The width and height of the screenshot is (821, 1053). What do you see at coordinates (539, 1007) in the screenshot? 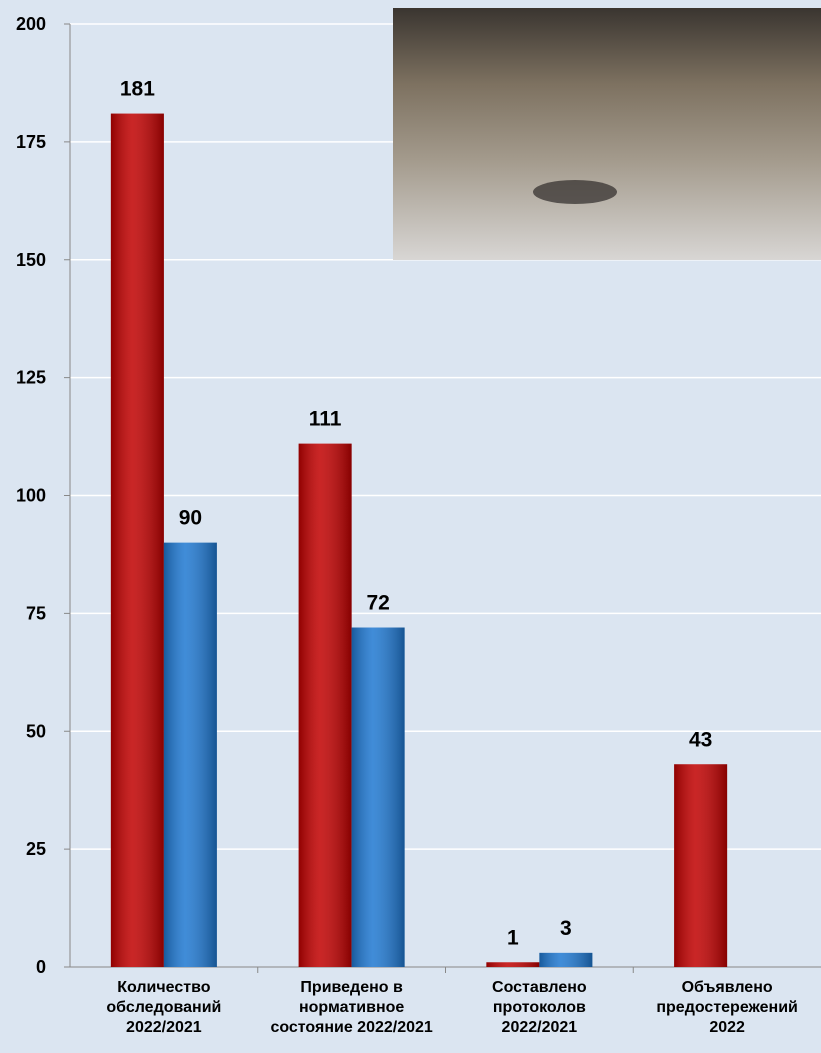
I see `x-tick-label: Составлено протоколов 2022/2021` at bounding box center [539, 1007].